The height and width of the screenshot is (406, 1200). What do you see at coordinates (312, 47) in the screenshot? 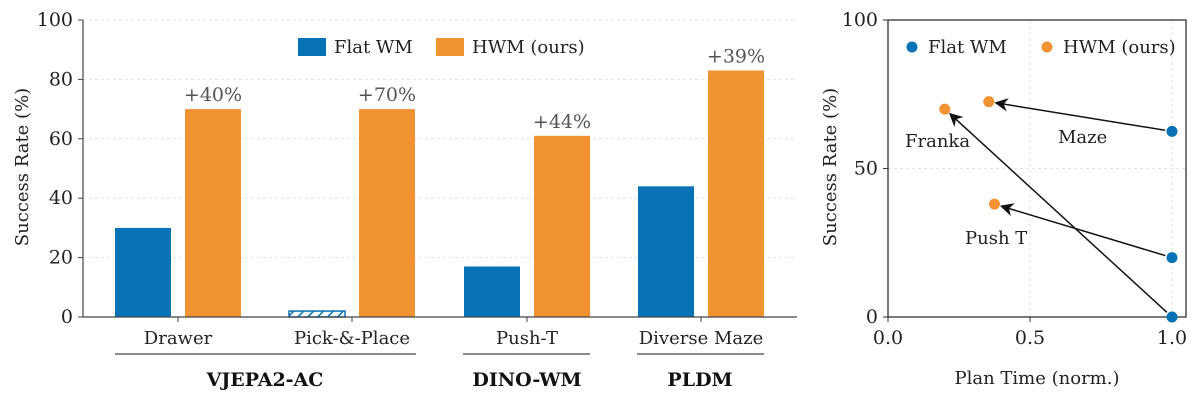
I see `legend-swatch-flat-wm` at bounding box center [312, 47].